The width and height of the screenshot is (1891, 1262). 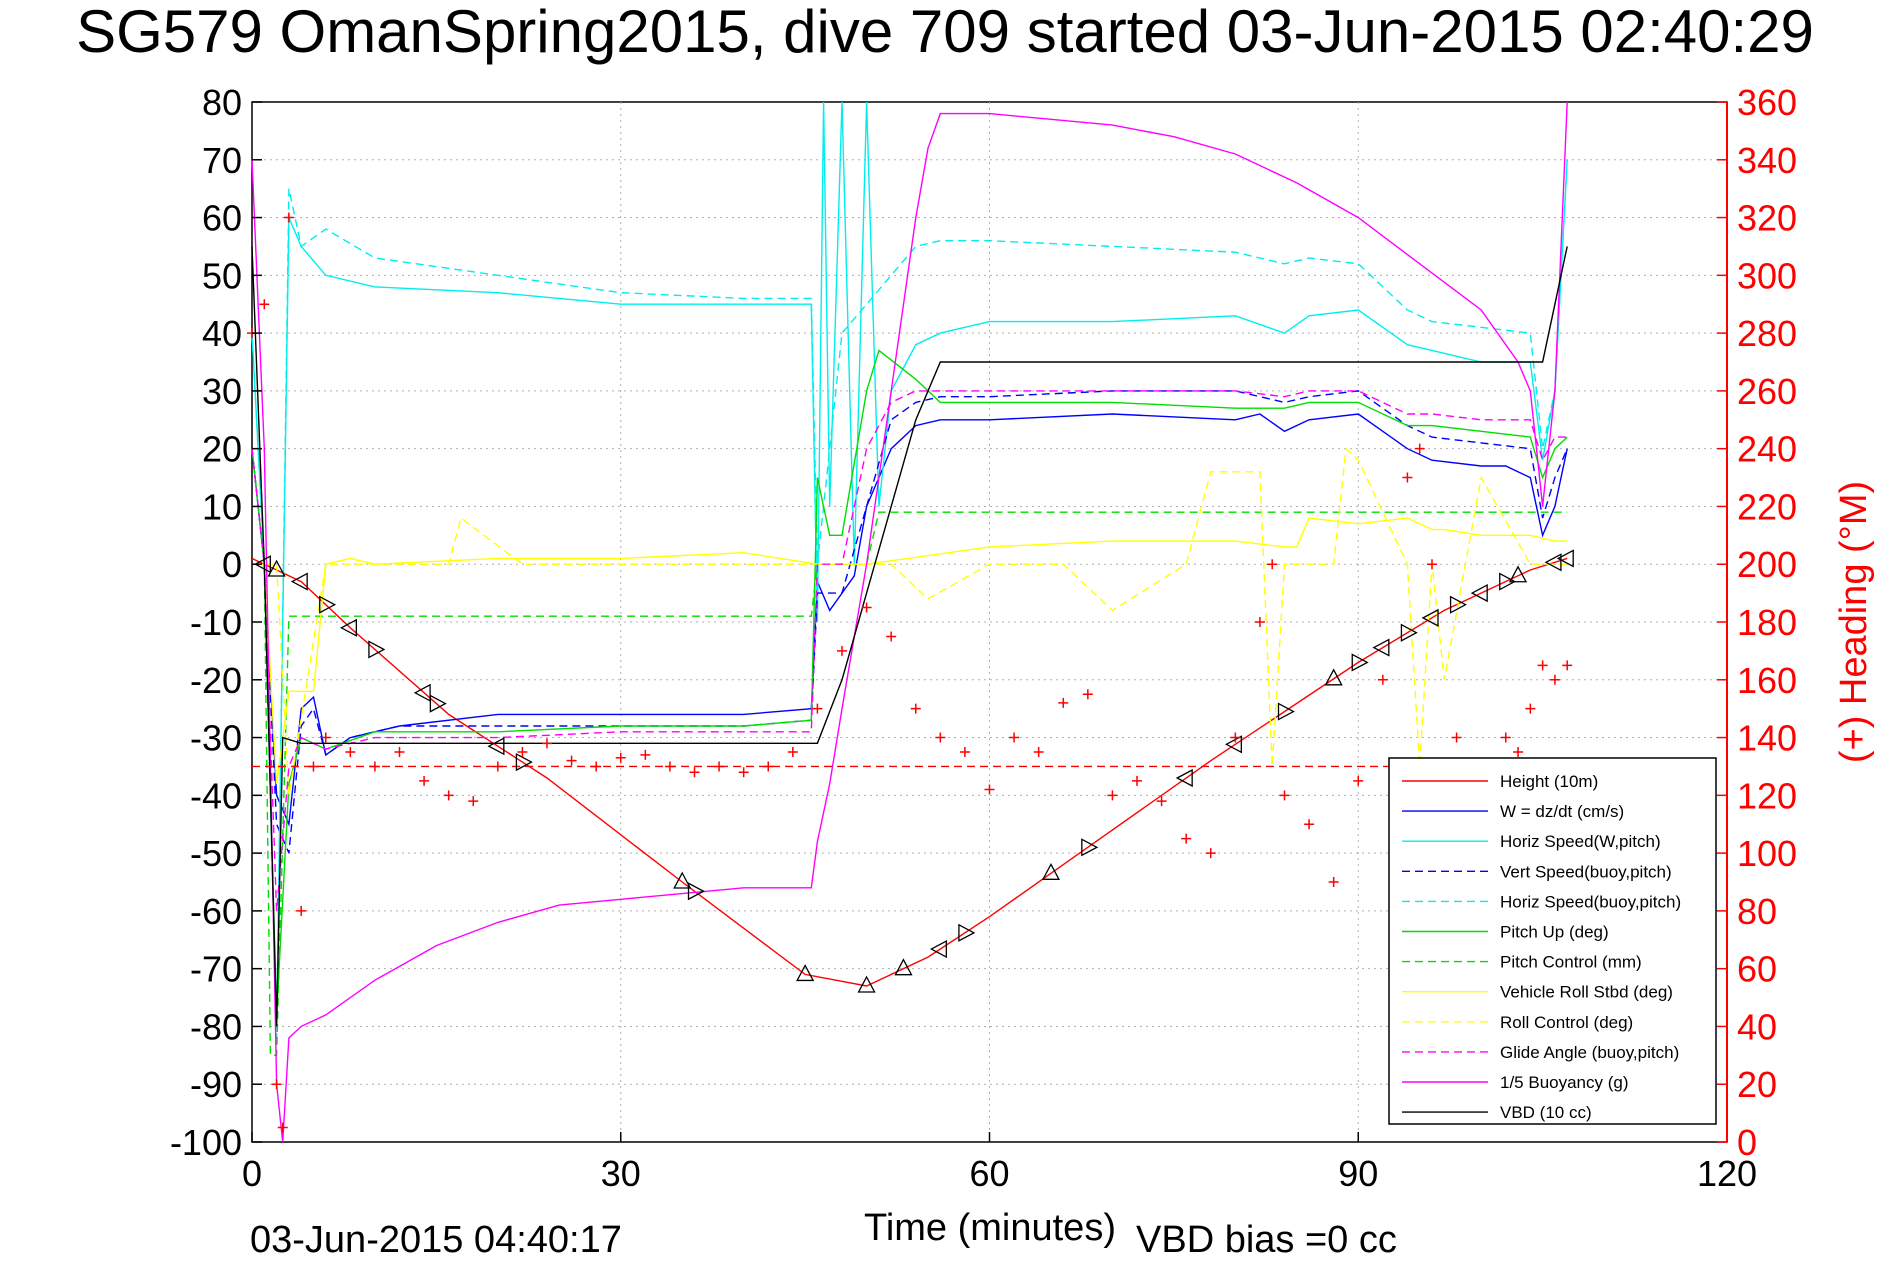 I want to click on legend-label: Vert Speed(buoy,pitch), so click(x=1586, y=871).